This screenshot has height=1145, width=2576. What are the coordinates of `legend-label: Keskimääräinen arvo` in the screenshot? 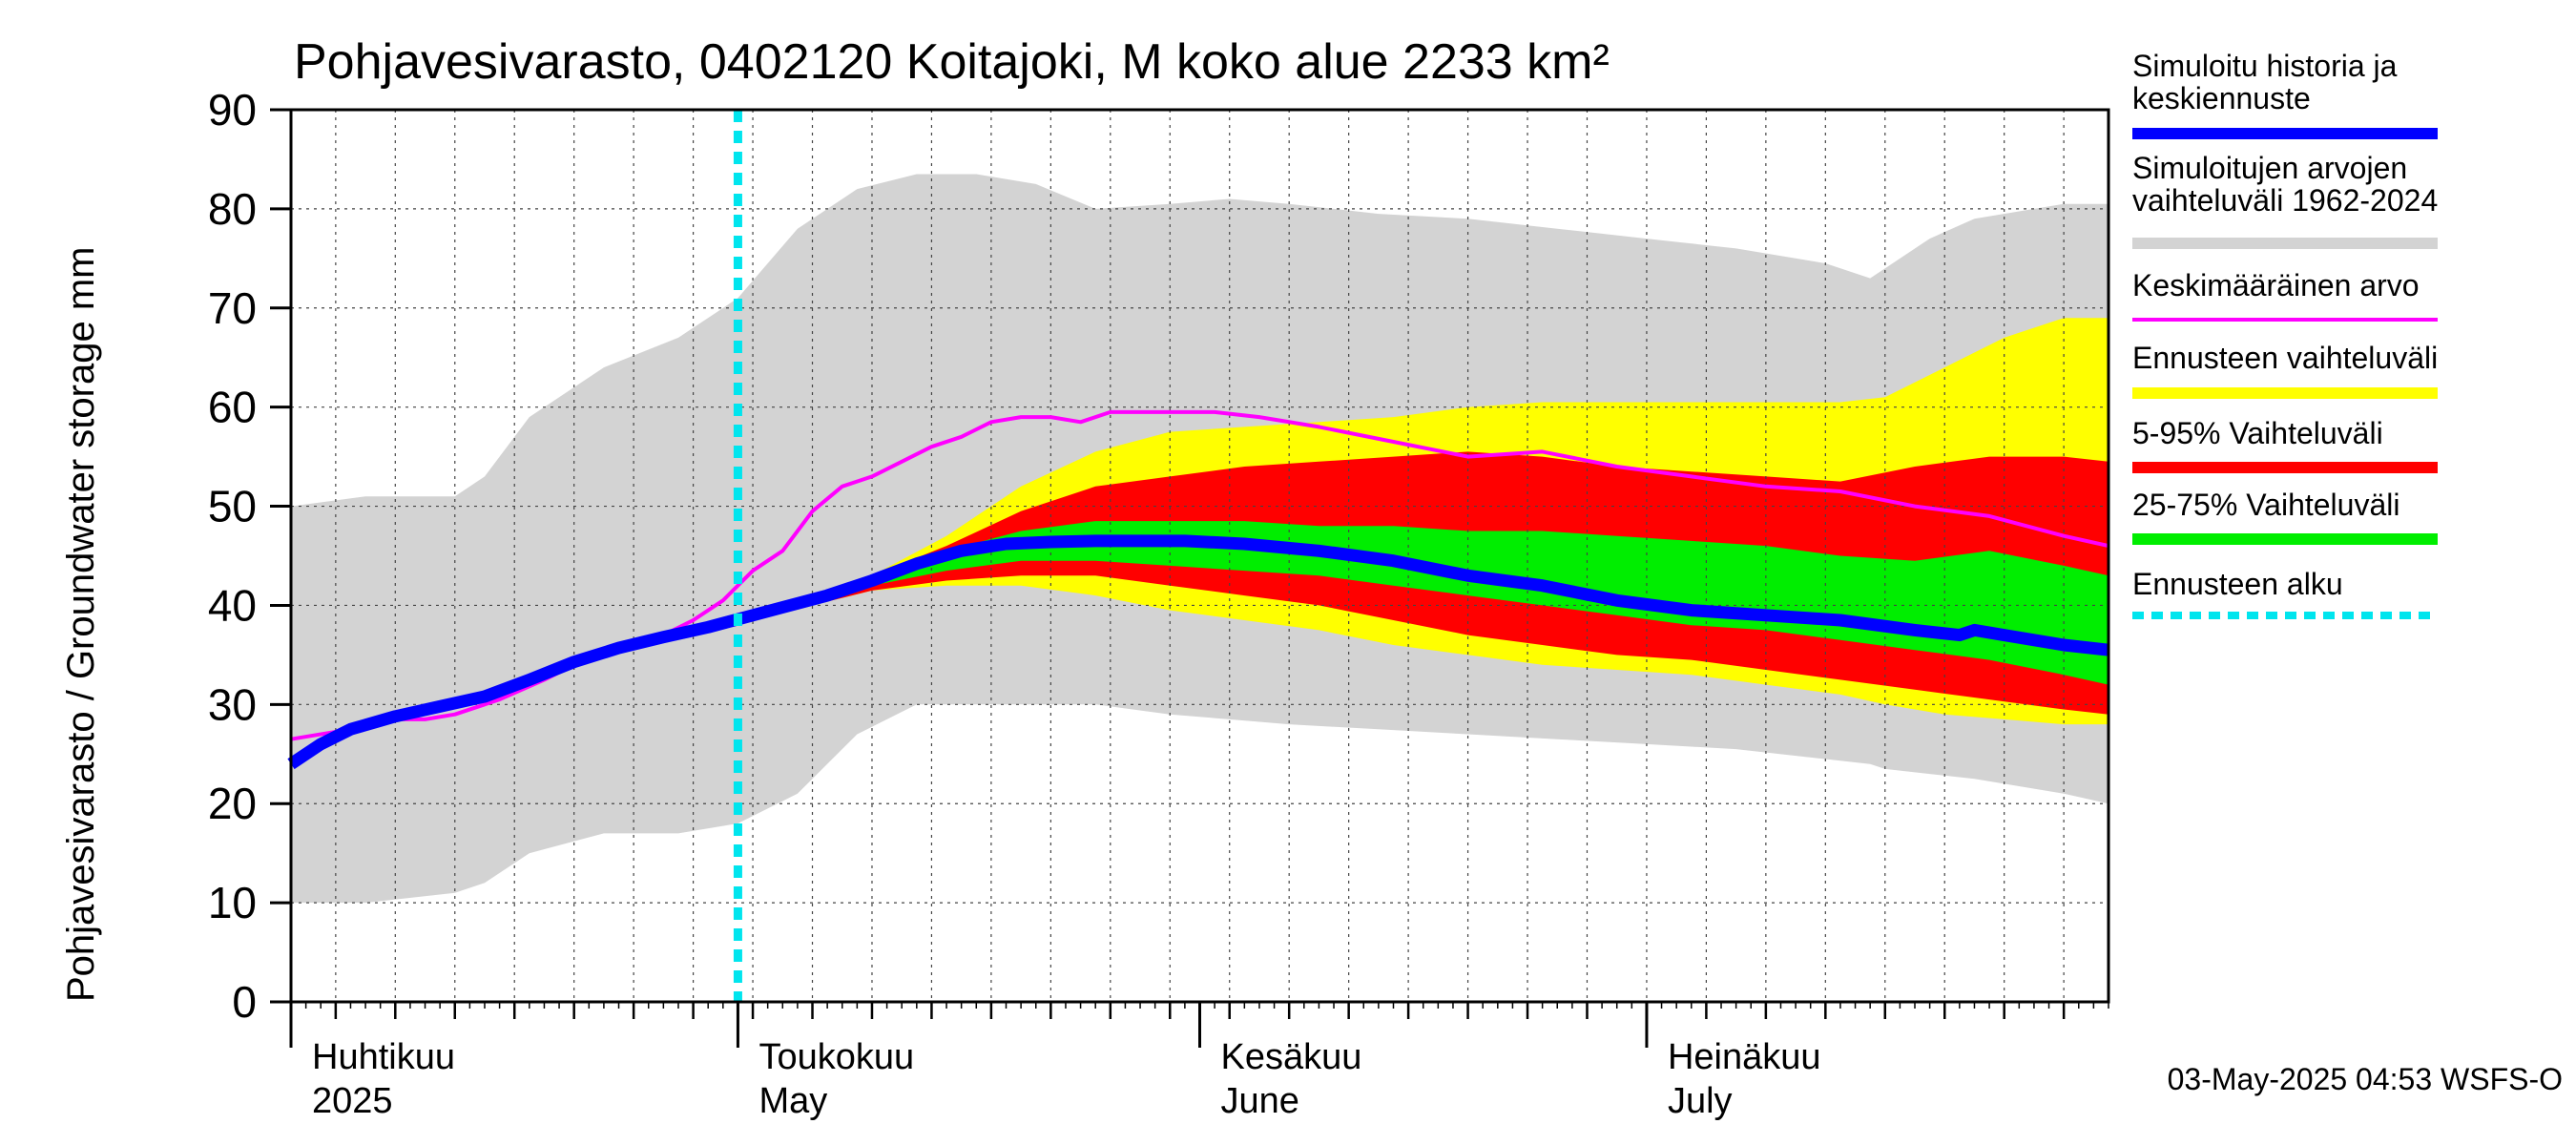 It's located at (2276, 285).